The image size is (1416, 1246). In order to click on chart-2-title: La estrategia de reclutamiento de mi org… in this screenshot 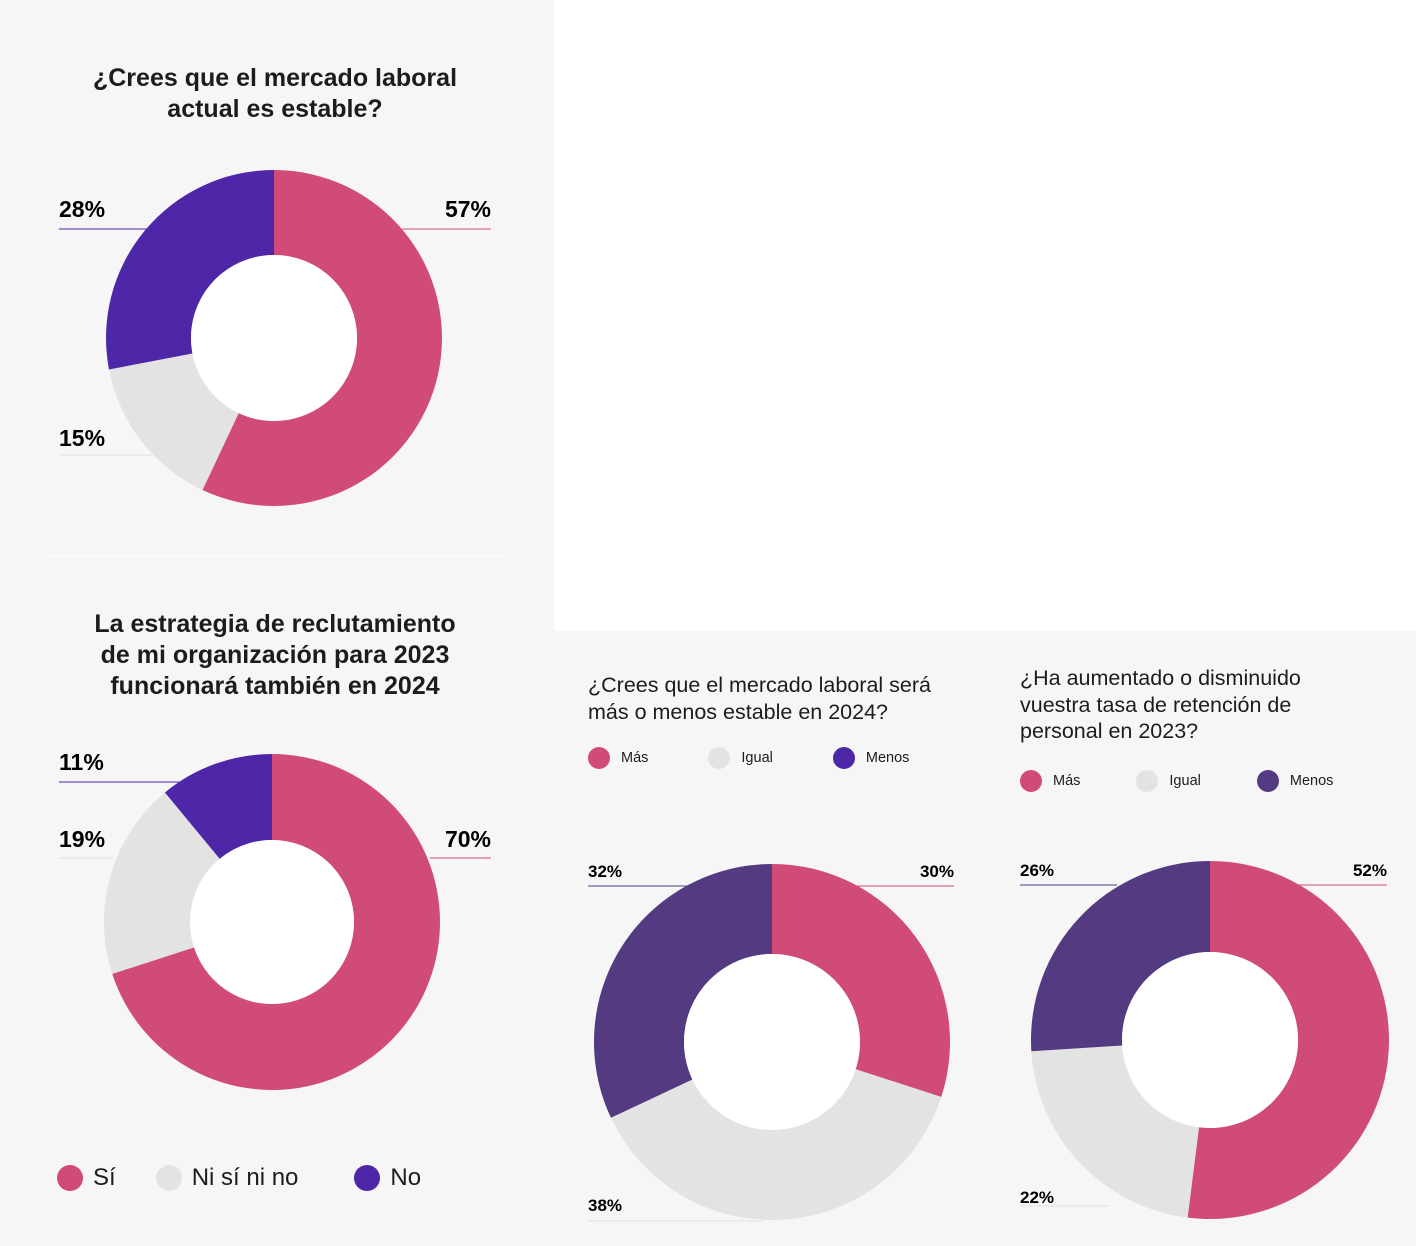, I will do `click(275, 655)`.